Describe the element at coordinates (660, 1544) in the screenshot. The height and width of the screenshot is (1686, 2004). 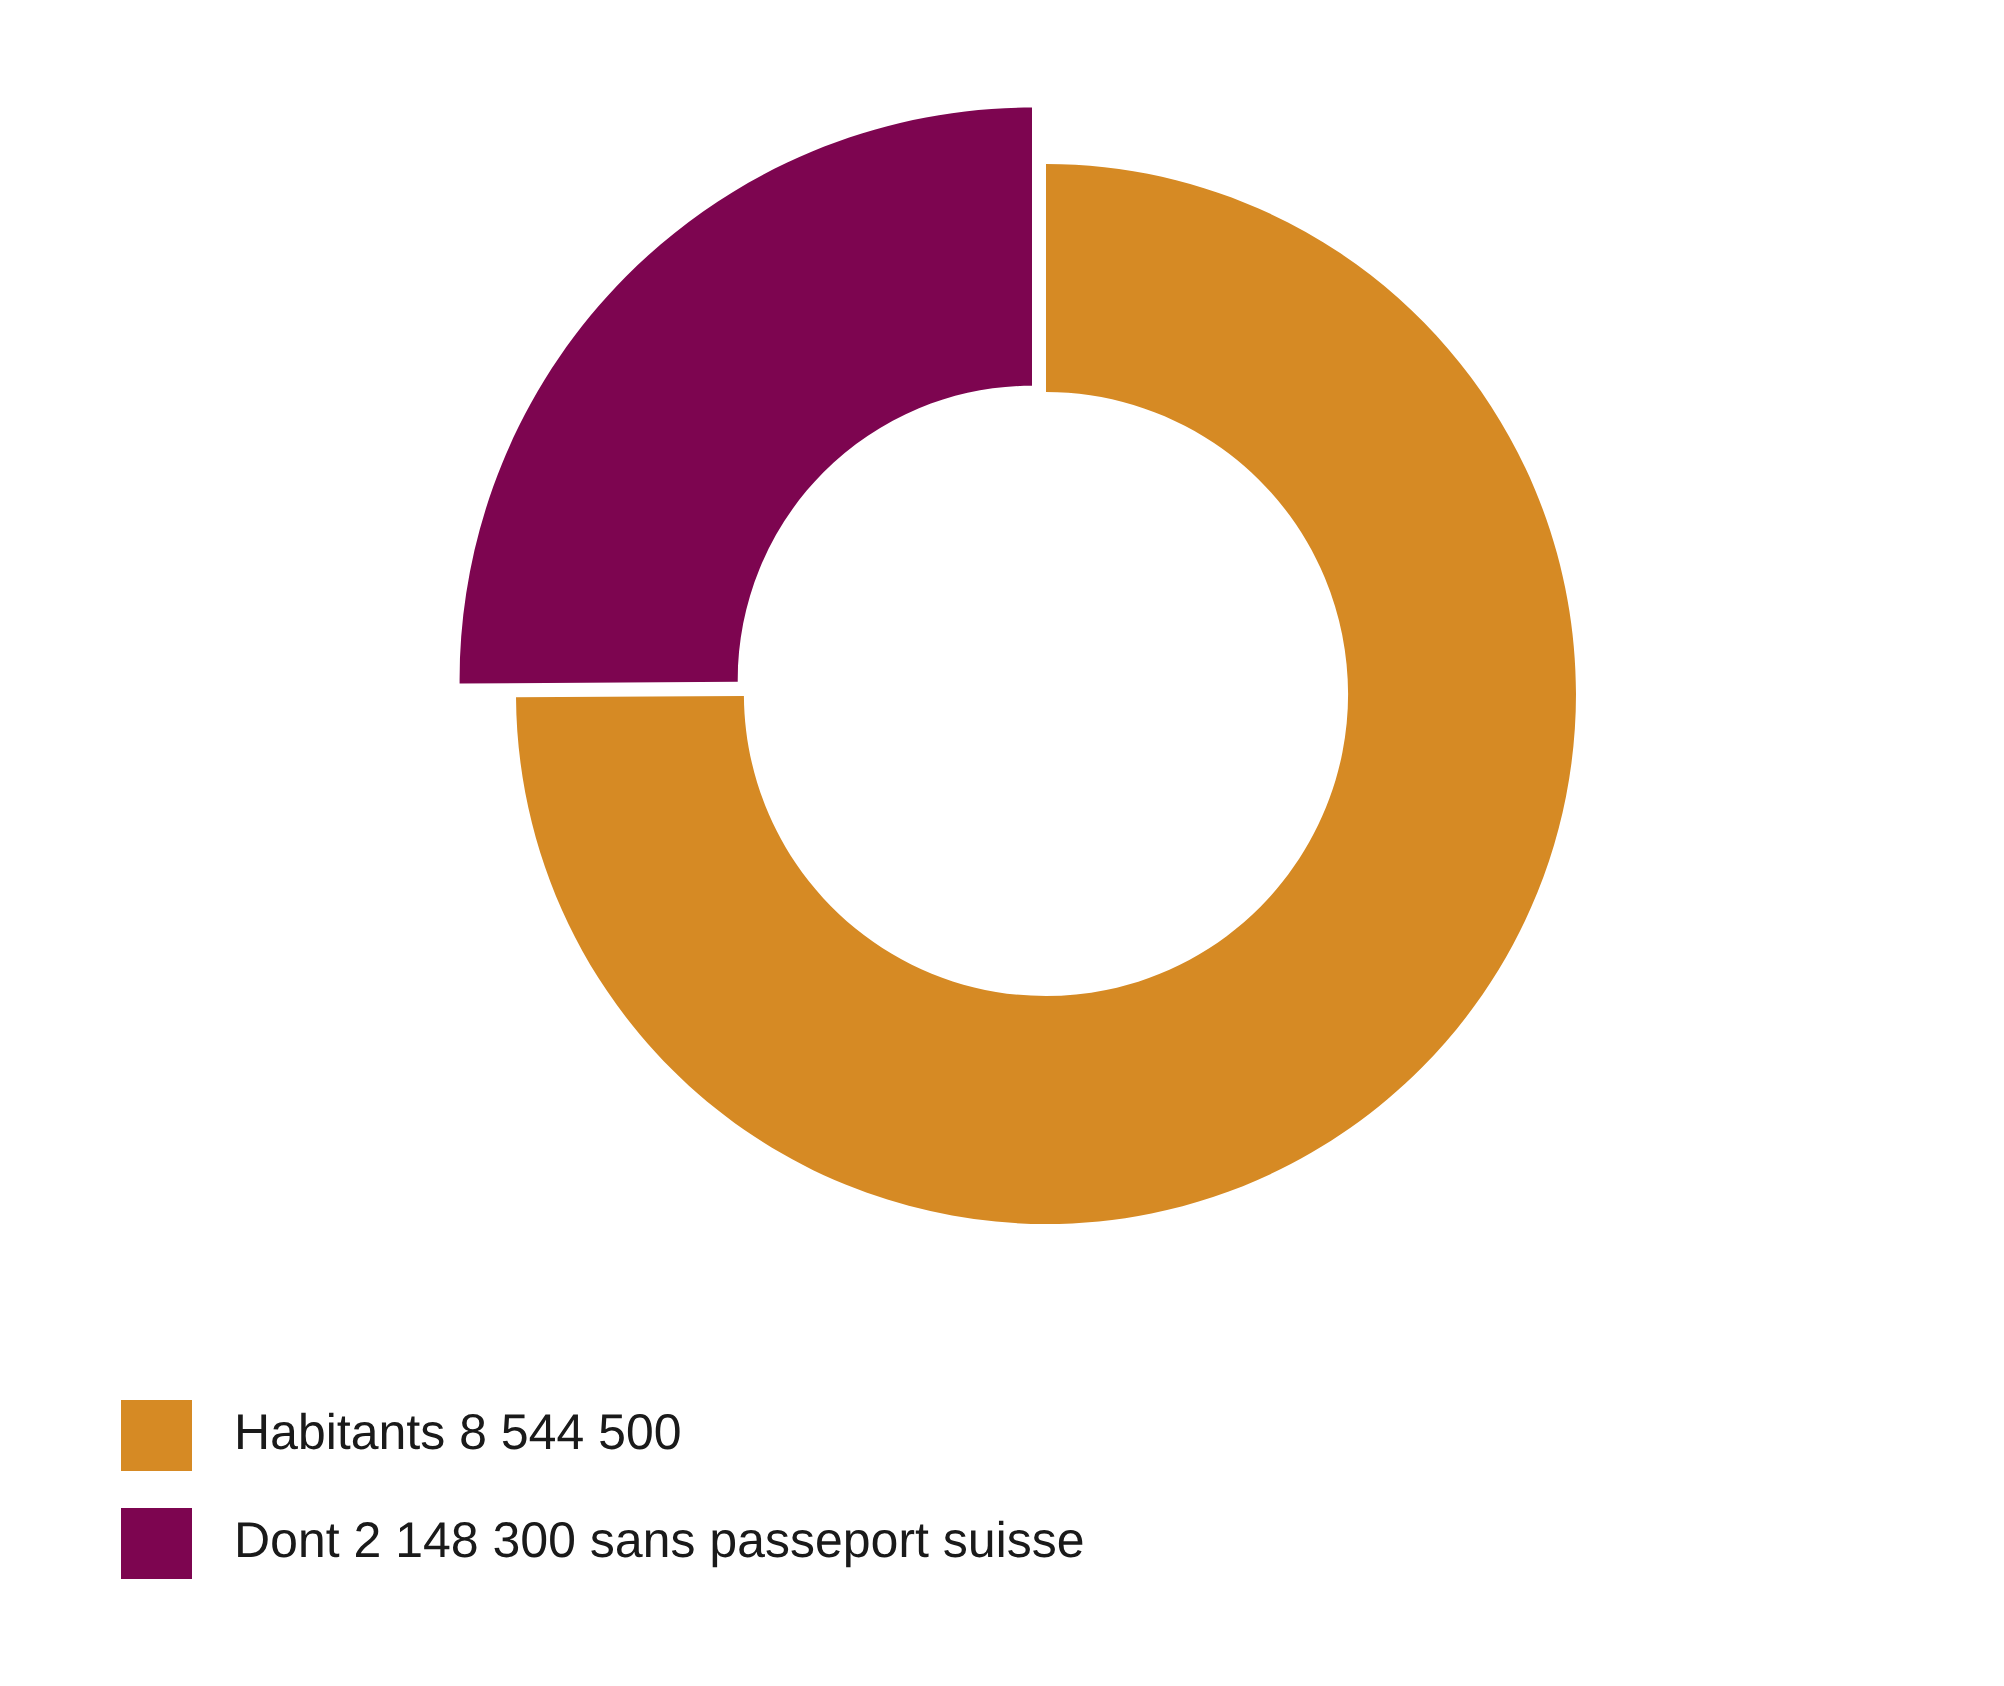
I see `legend-label: Dont 2 148 300 sans passeport suisse` at that location.